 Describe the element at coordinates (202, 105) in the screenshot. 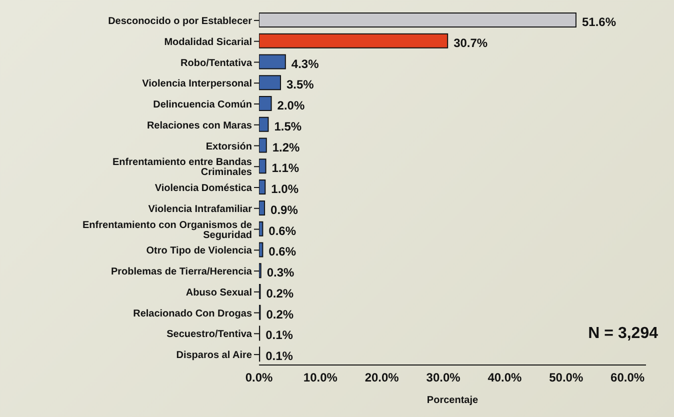

I see `y-tick-label: Delincuencia Común` at that location.